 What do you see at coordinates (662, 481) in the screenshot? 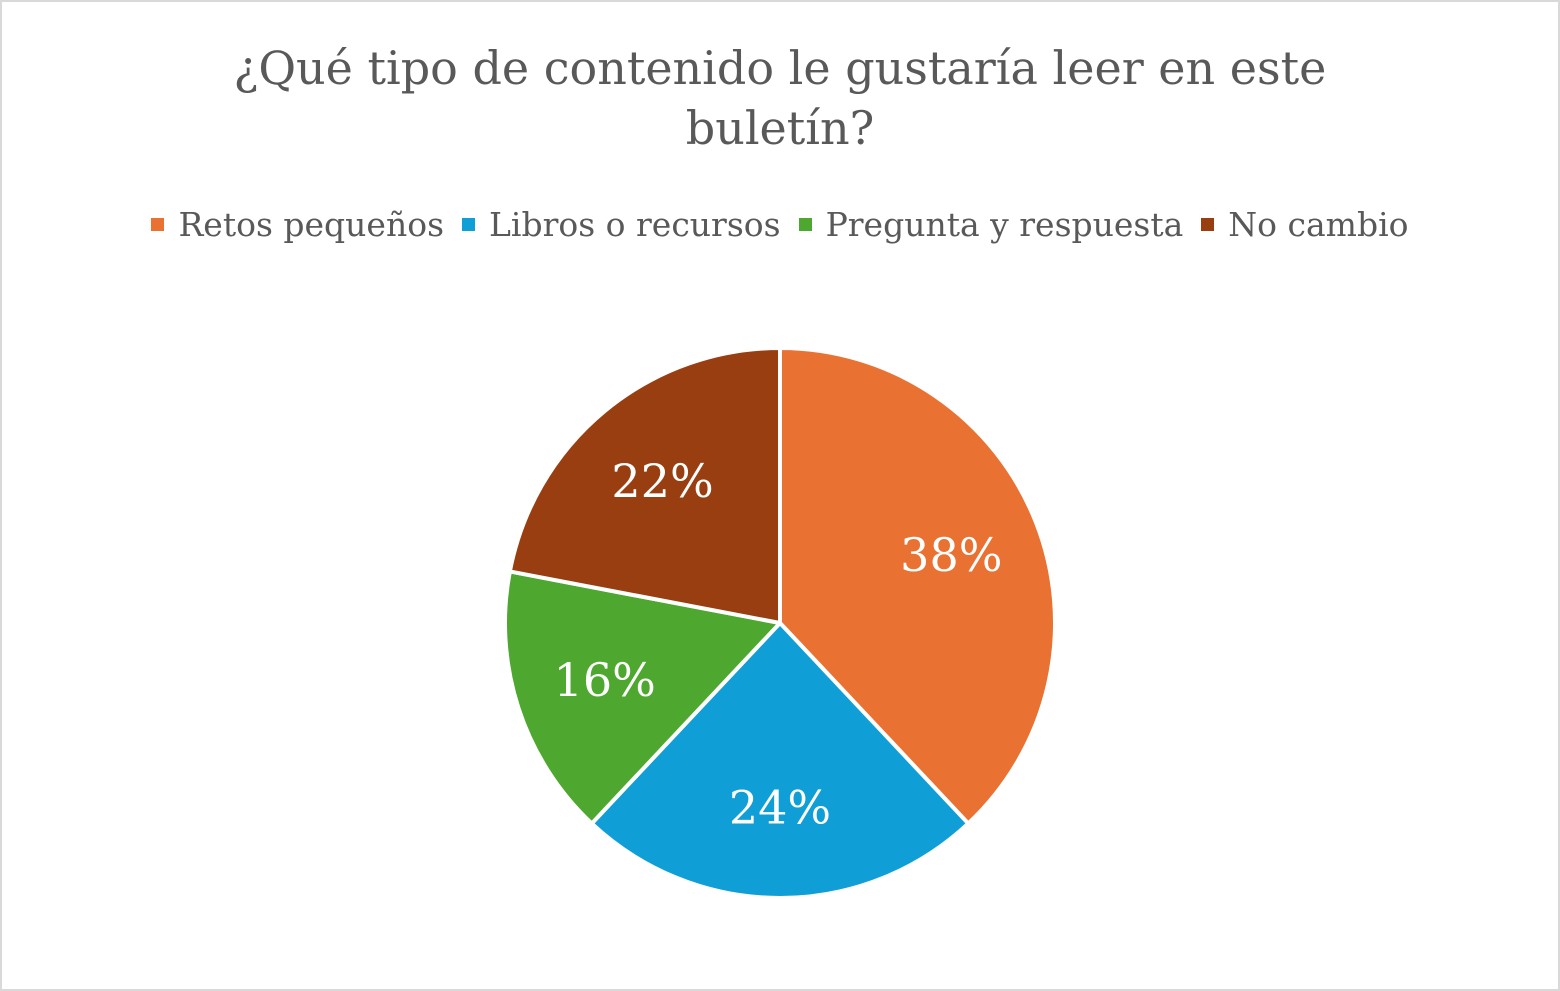
I see `data-label: 22%` at bounding box center [662, 481].